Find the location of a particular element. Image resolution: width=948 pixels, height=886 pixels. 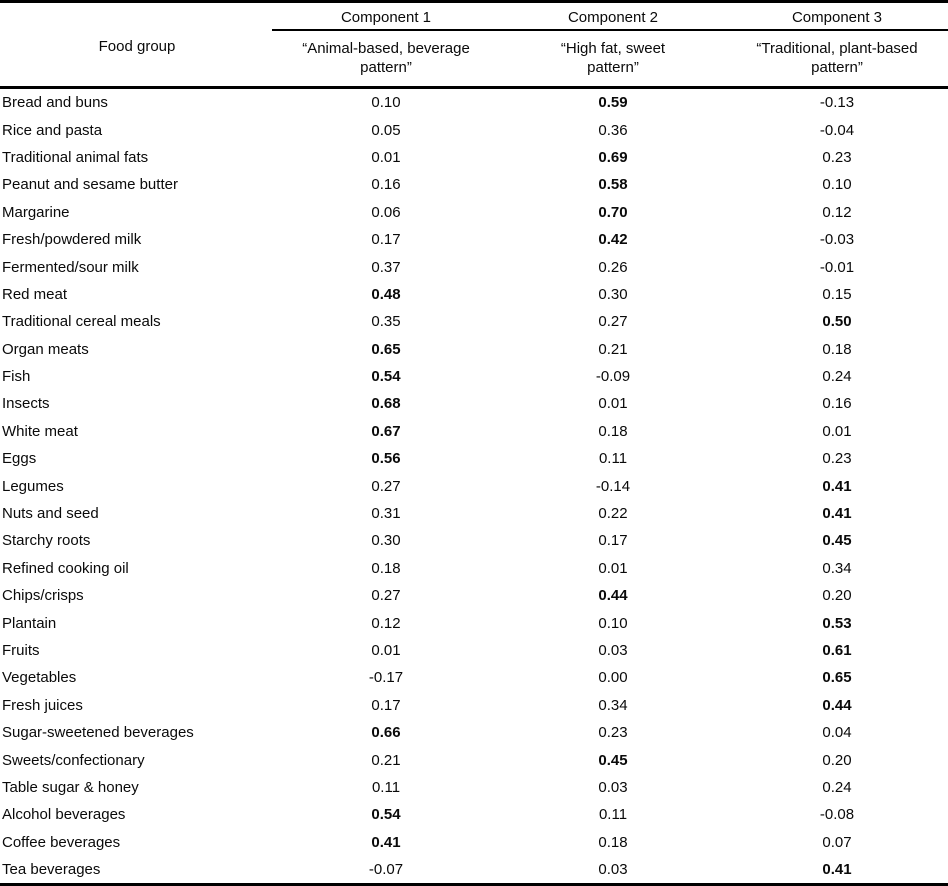

food-group-cell: Sweets/confectionary is located at coordinates (73, 760).